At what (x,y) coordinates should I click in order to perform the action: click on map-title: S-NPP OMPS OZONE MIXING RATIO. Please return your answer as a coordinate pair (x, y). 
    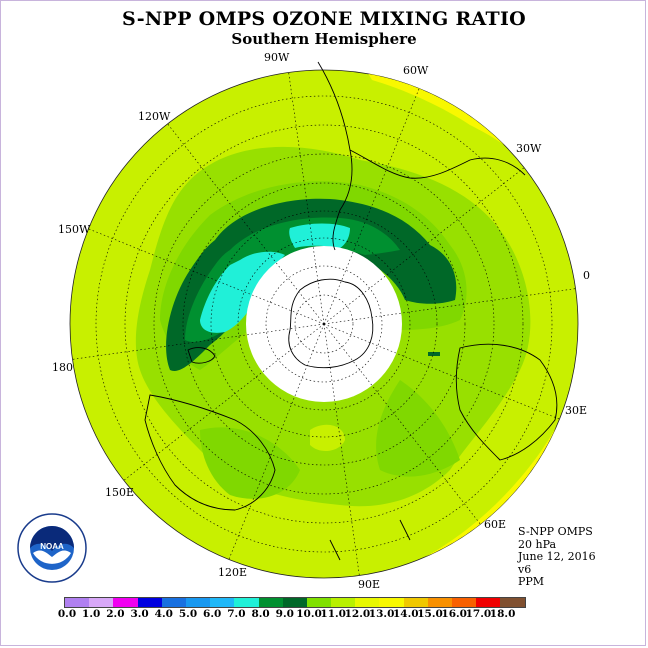
    Looking at the image, I should click on (324, 19).